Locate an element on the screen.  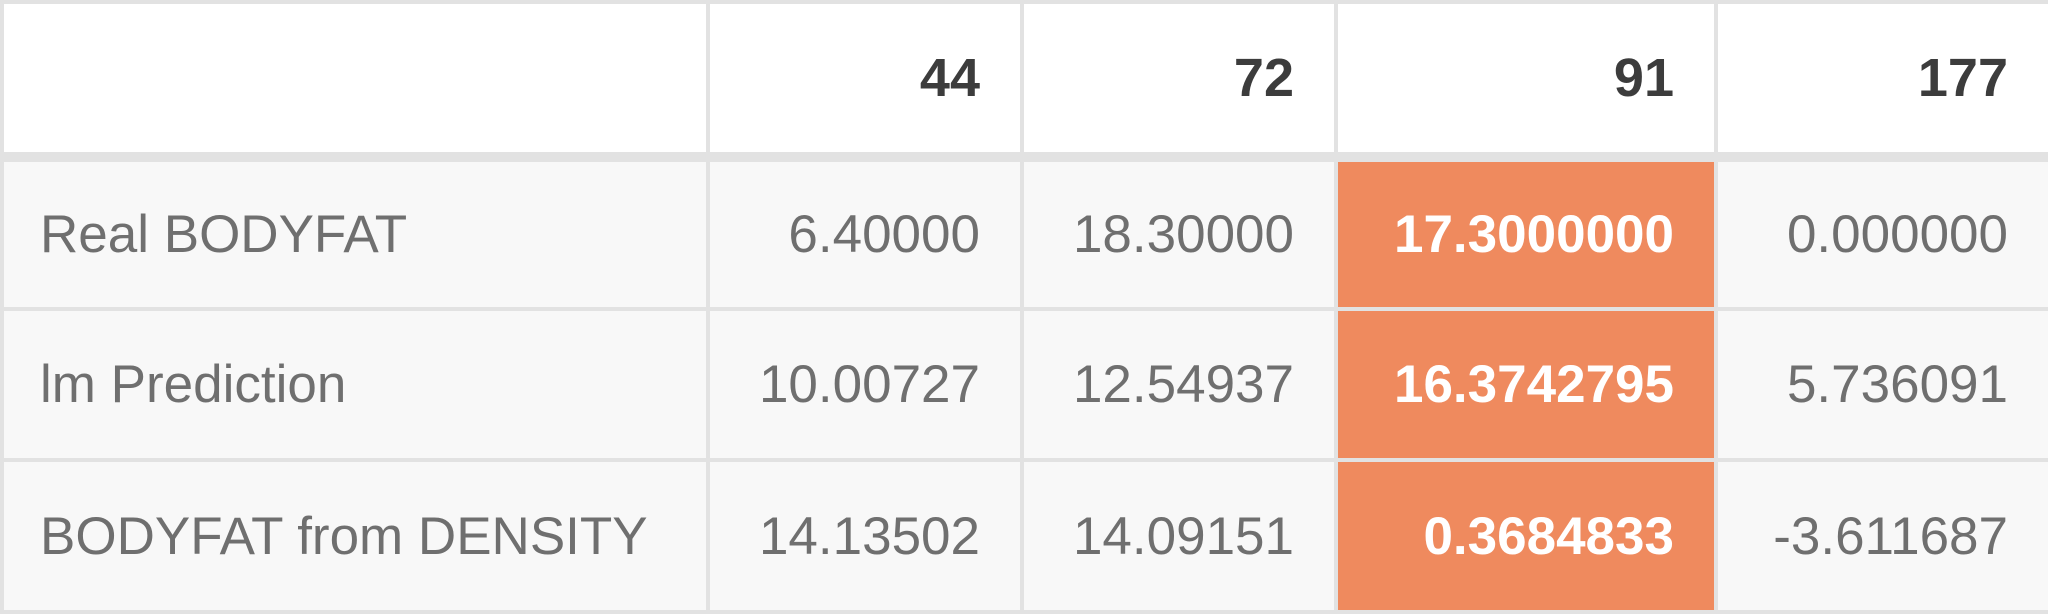
table-cell: 18.30000 is located at coordinates (1179, 233).